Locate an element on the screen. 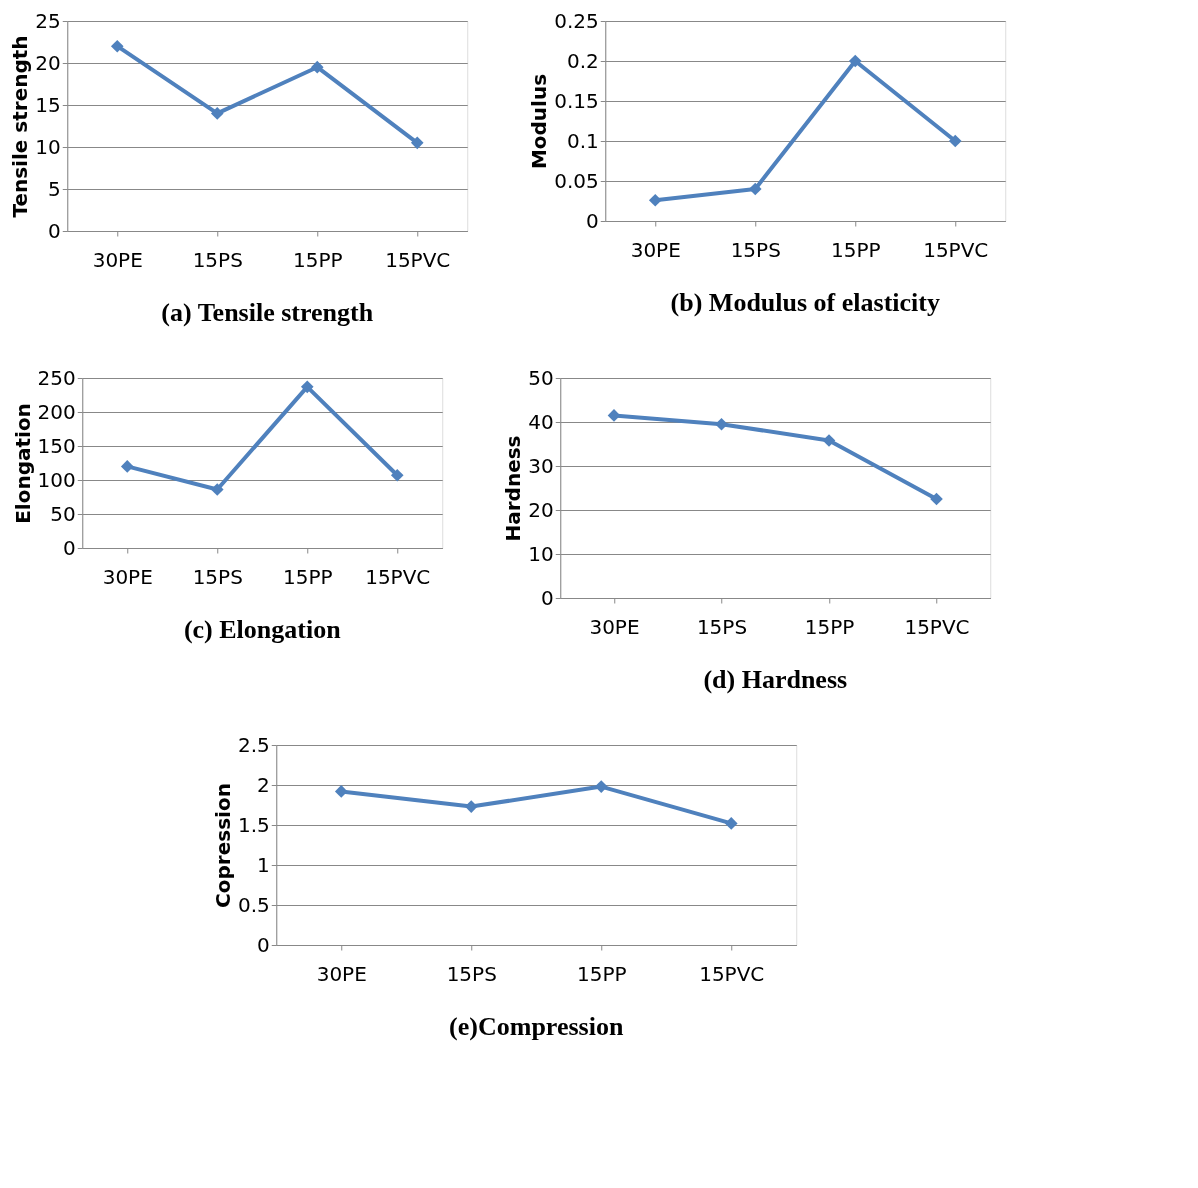  y-tick-label: 0.1 is located at coordinates (582, 140).